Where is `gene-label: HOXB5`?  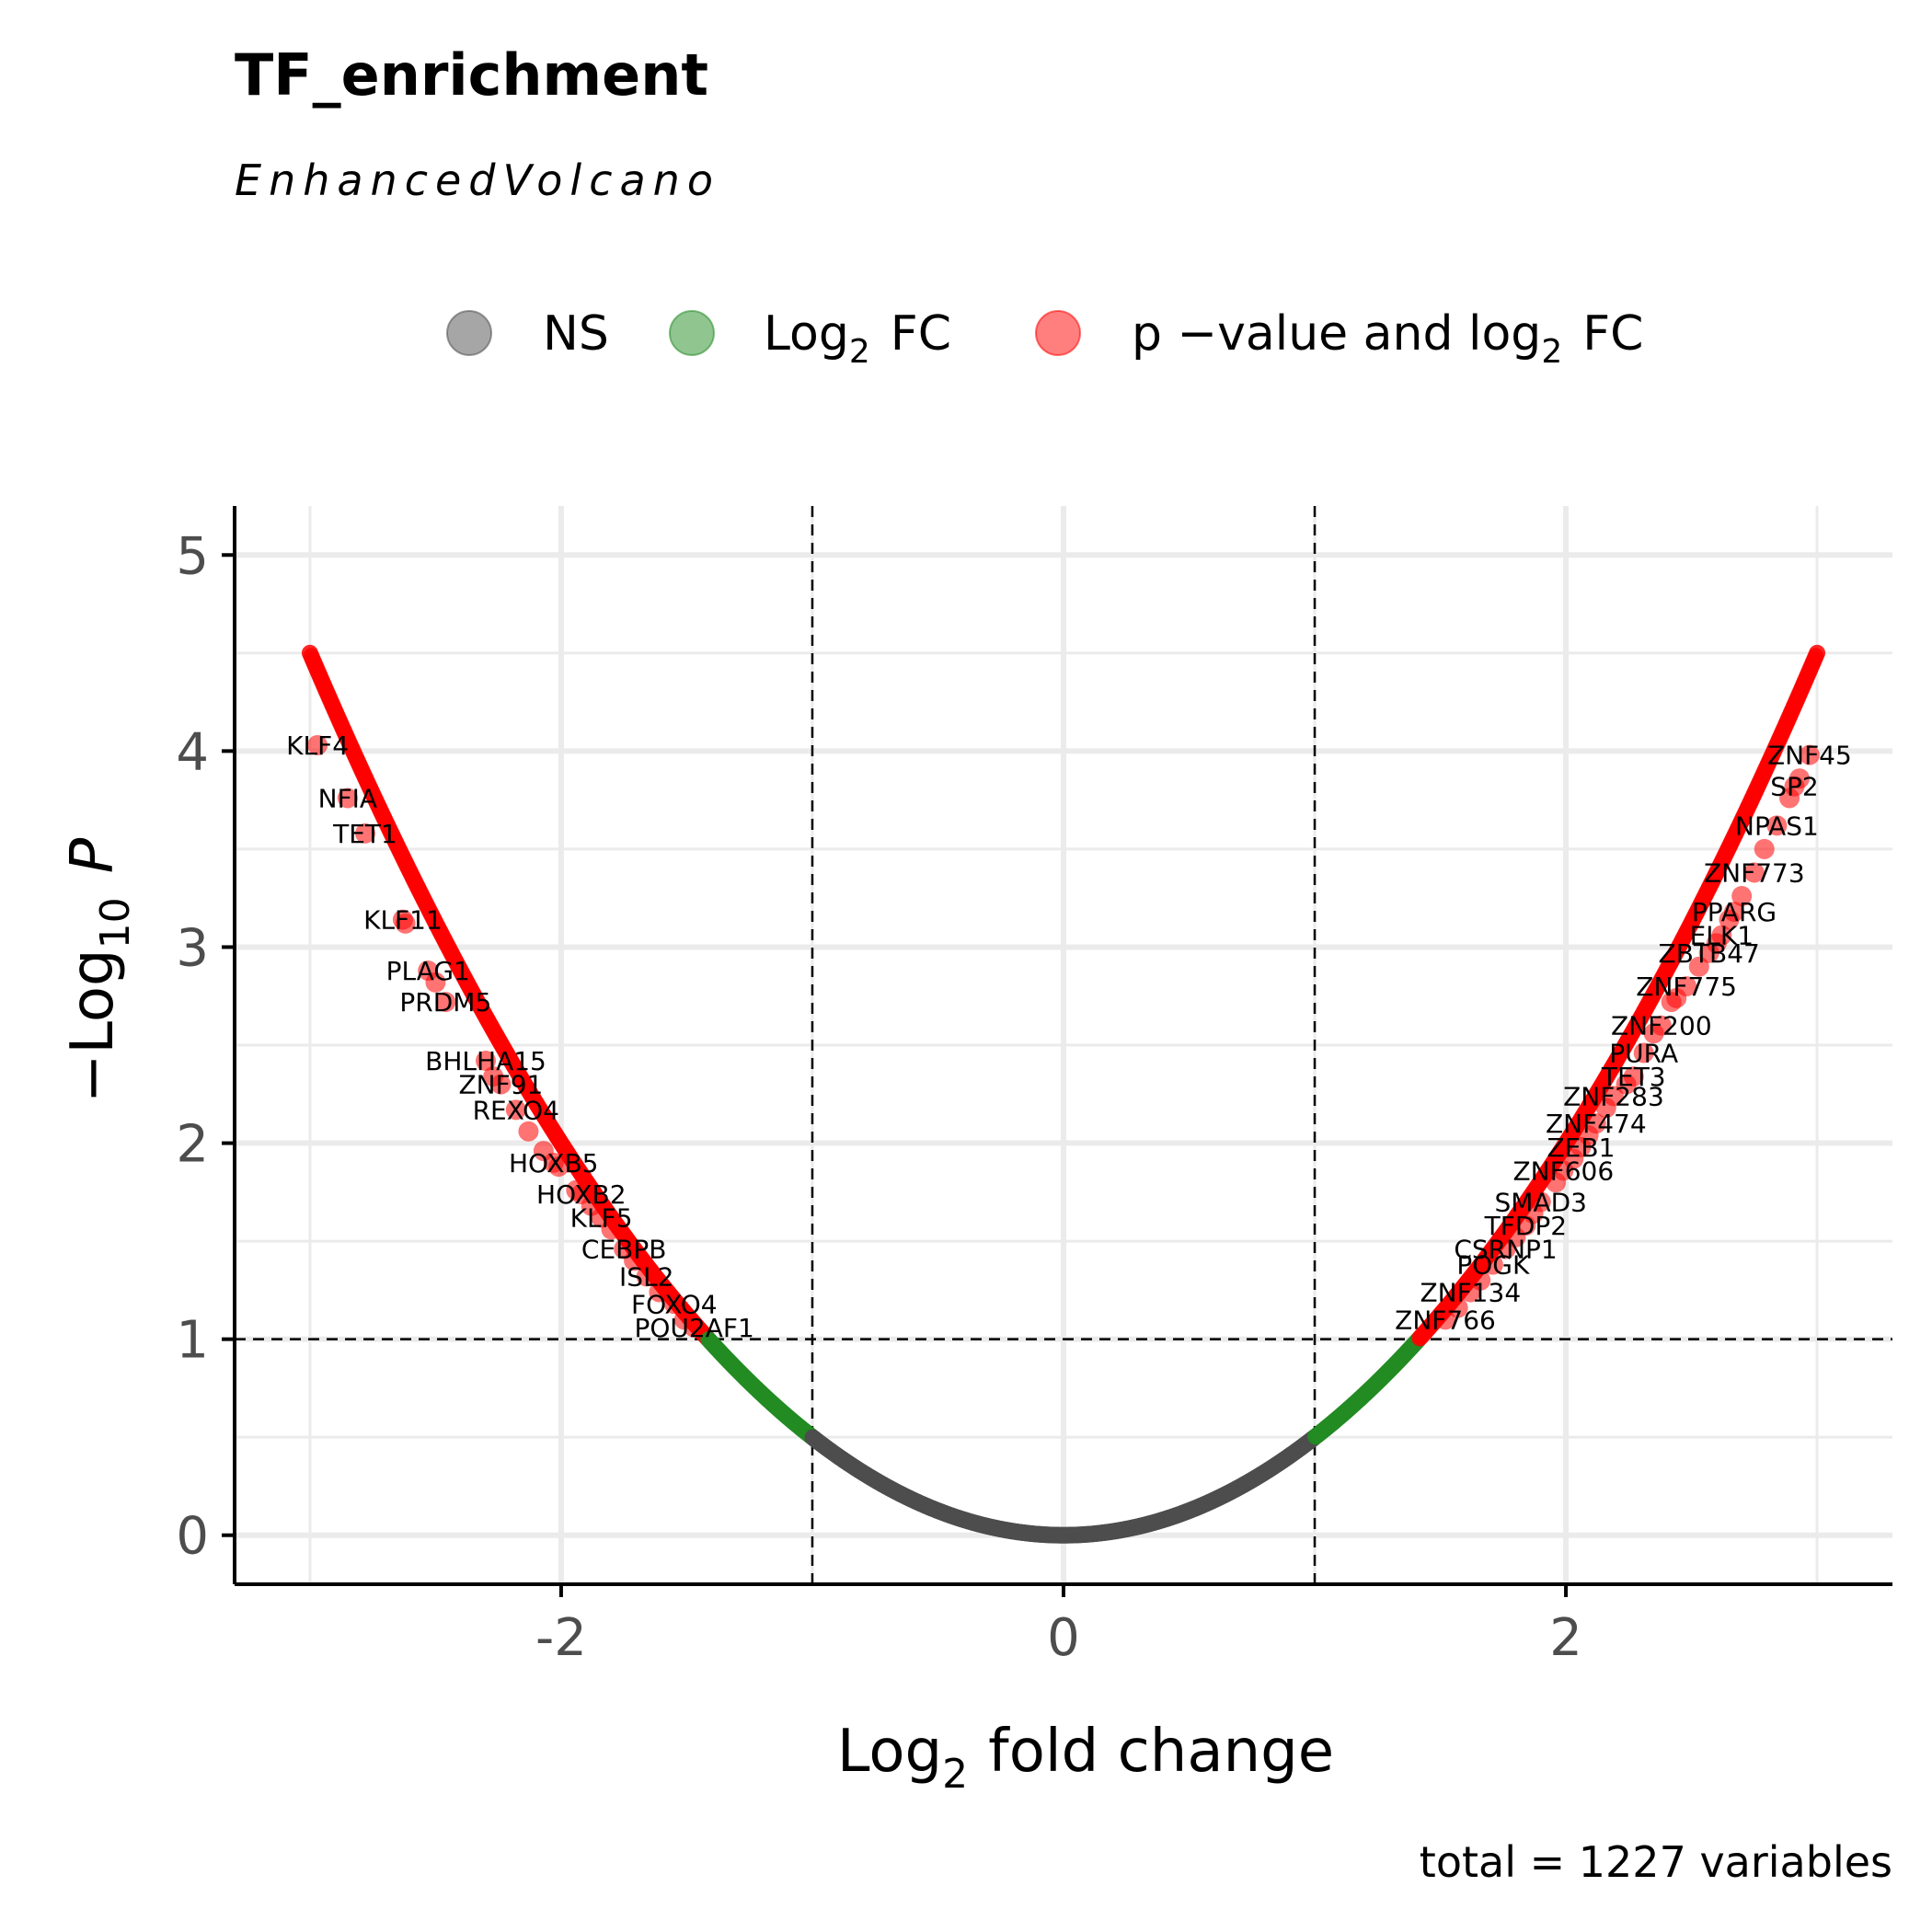
gene-label: HOXB5 is located at coordinates (554, 1163).